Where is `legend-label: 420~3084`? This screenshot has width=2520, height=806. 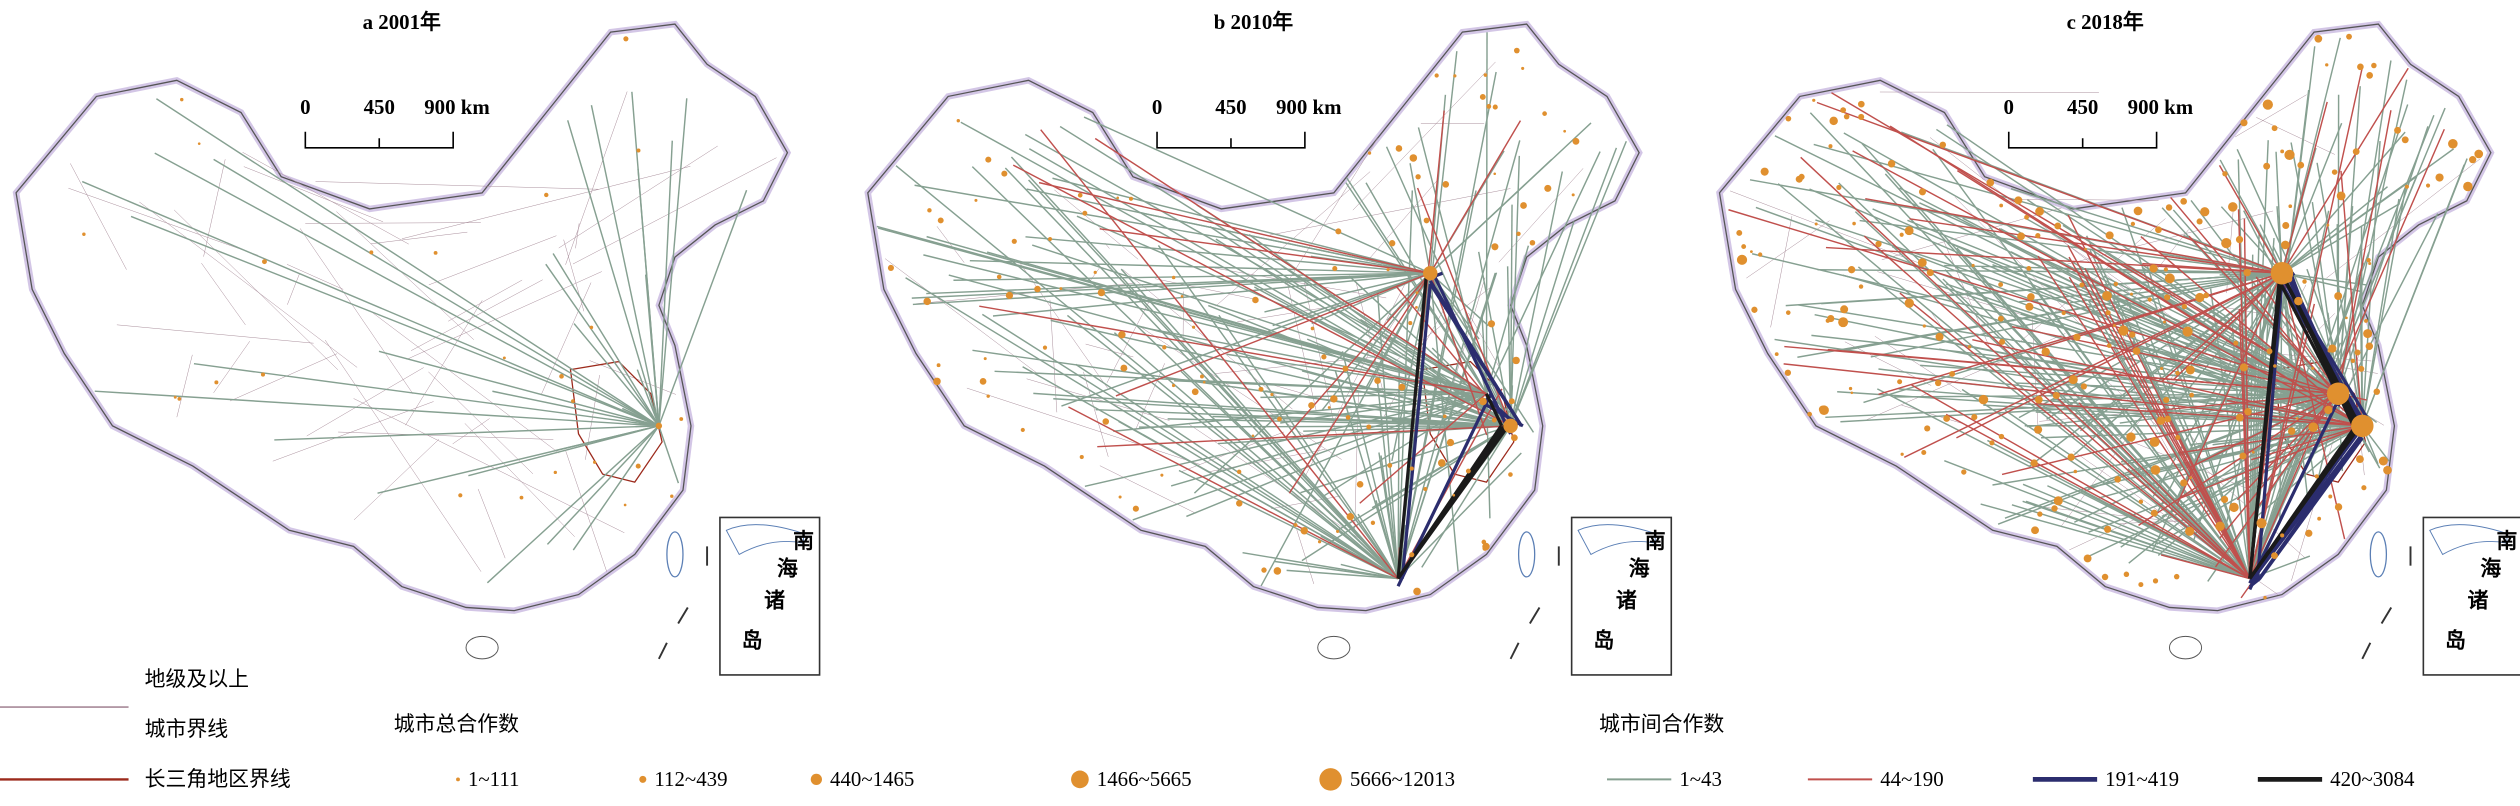 legend-label: 420~3084 is located at coordinates (2372, 779).